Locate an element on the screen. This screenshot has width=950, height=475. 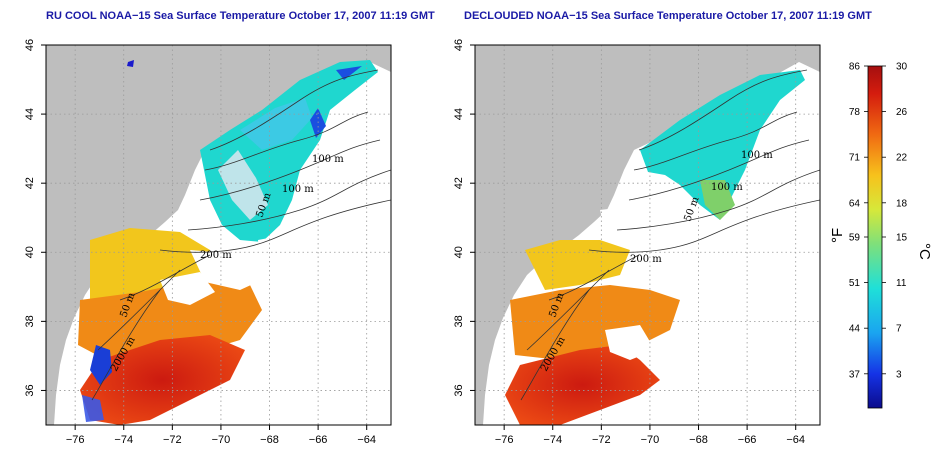
celsius-tick-label: 22 is located at coordinates (902, 158).